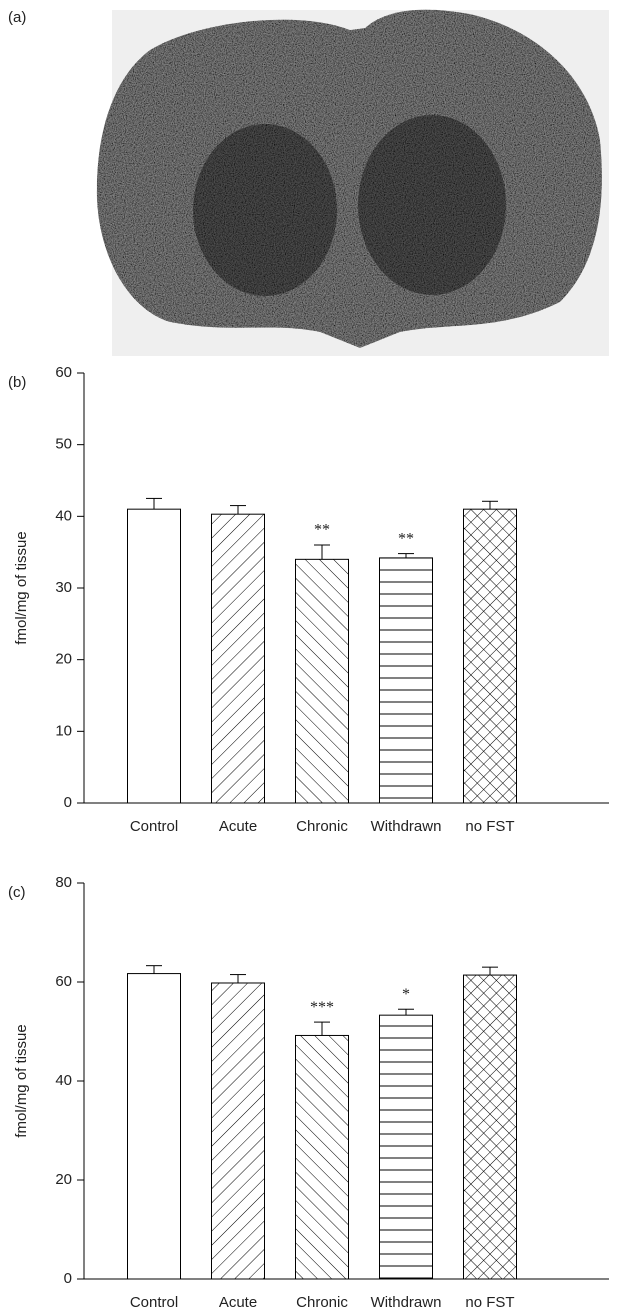  What do you see at coordinates (17, 892) in the screenshot?
I see `panel-label: (c)` at bounding box center [17, 892].